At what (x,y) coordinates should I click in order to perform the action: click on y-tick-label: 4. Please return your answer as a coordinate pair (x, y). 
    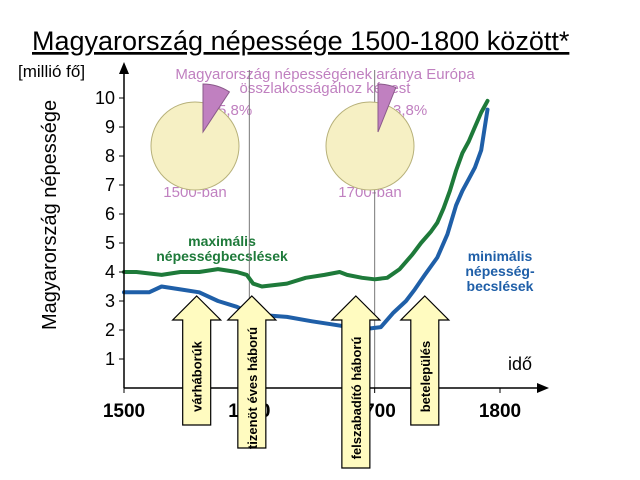
    Looking at the image, I should click on (110, 272).